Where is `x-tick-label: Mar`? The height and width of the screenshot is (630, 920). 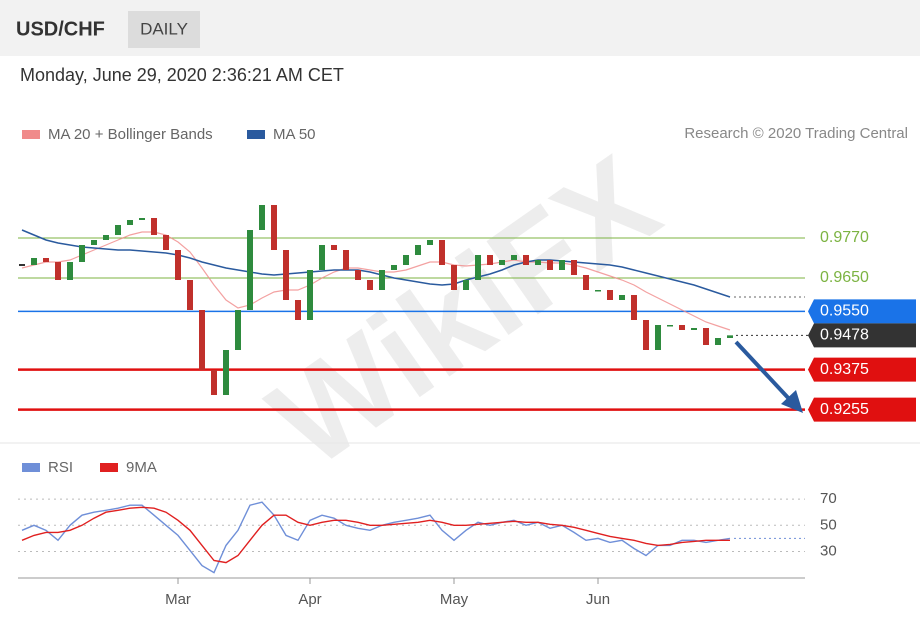 x-tick-label: Mar is located at coordinates (178, 599).